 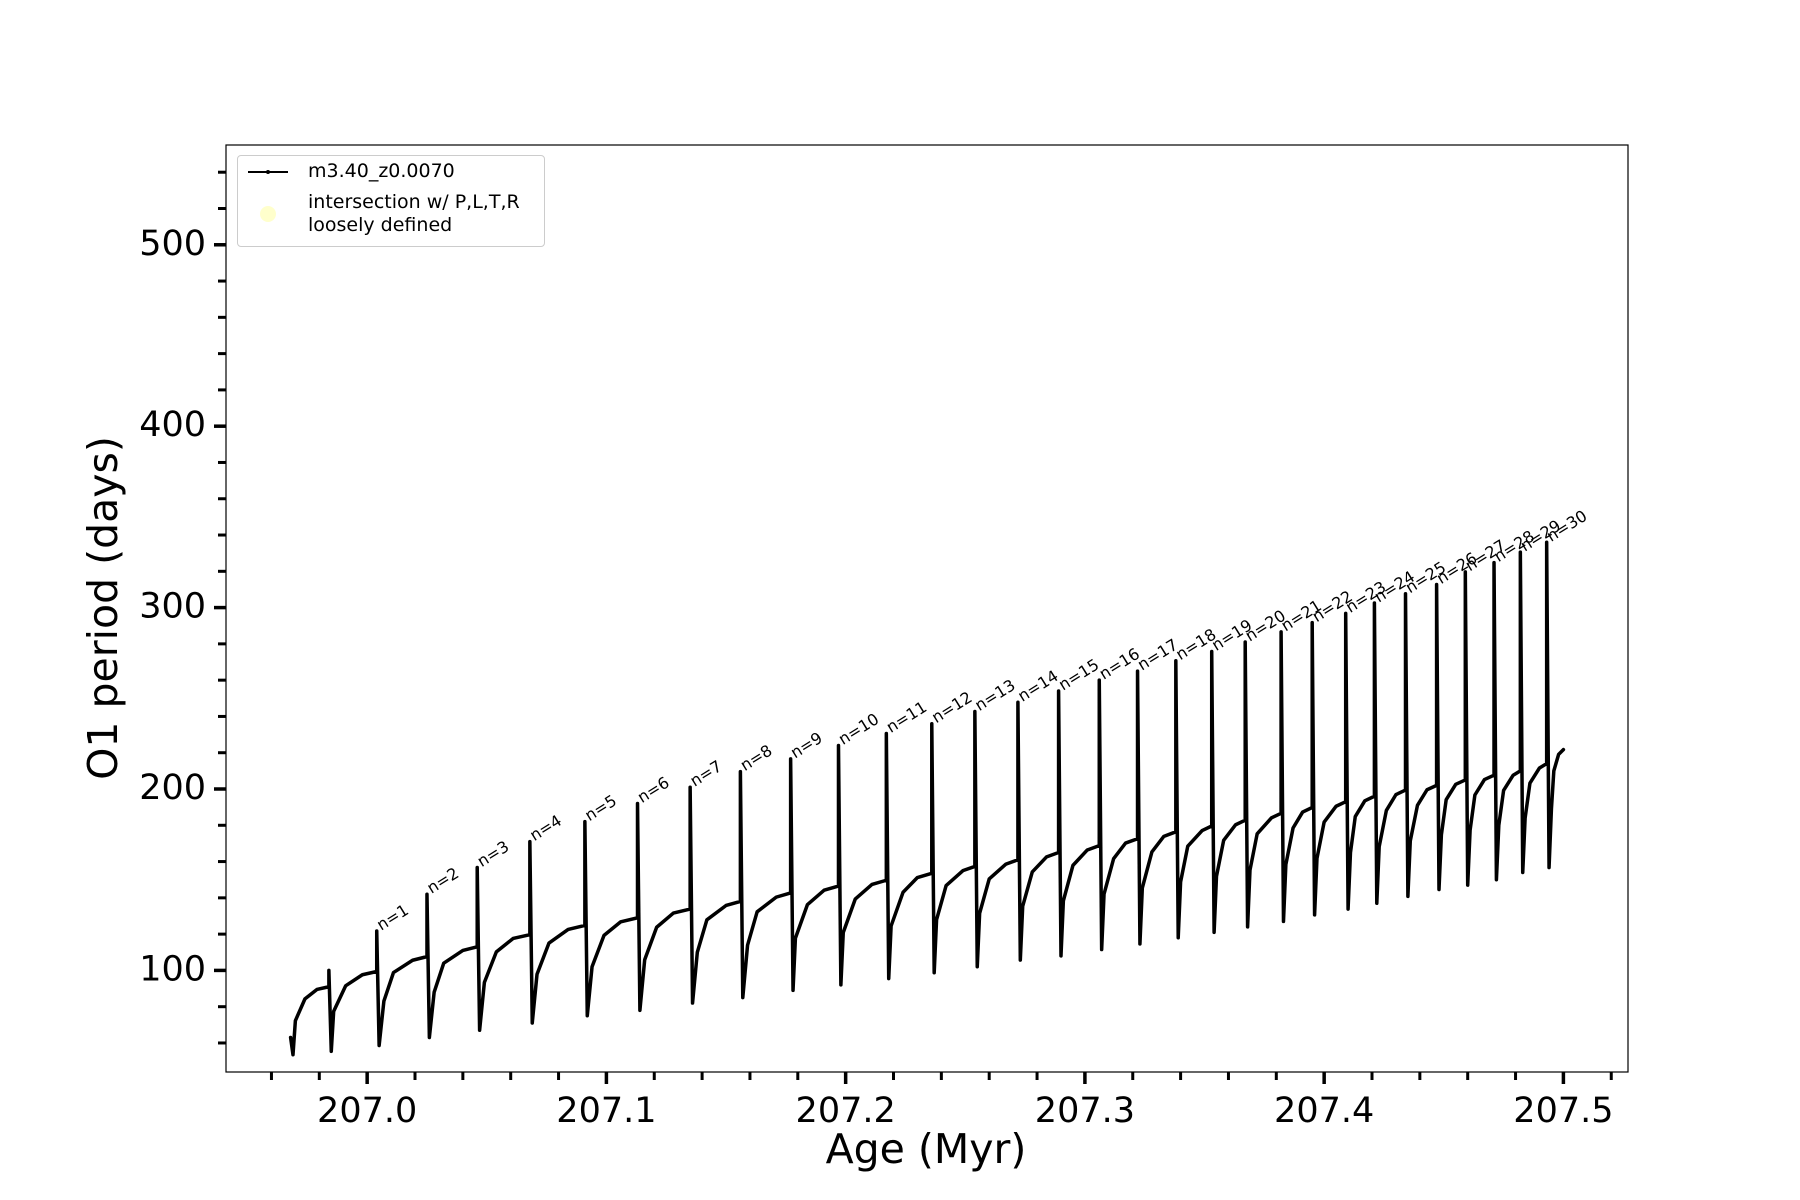 I want to click on x-tick-label: 207.3, so click(x=1085, y=1111).